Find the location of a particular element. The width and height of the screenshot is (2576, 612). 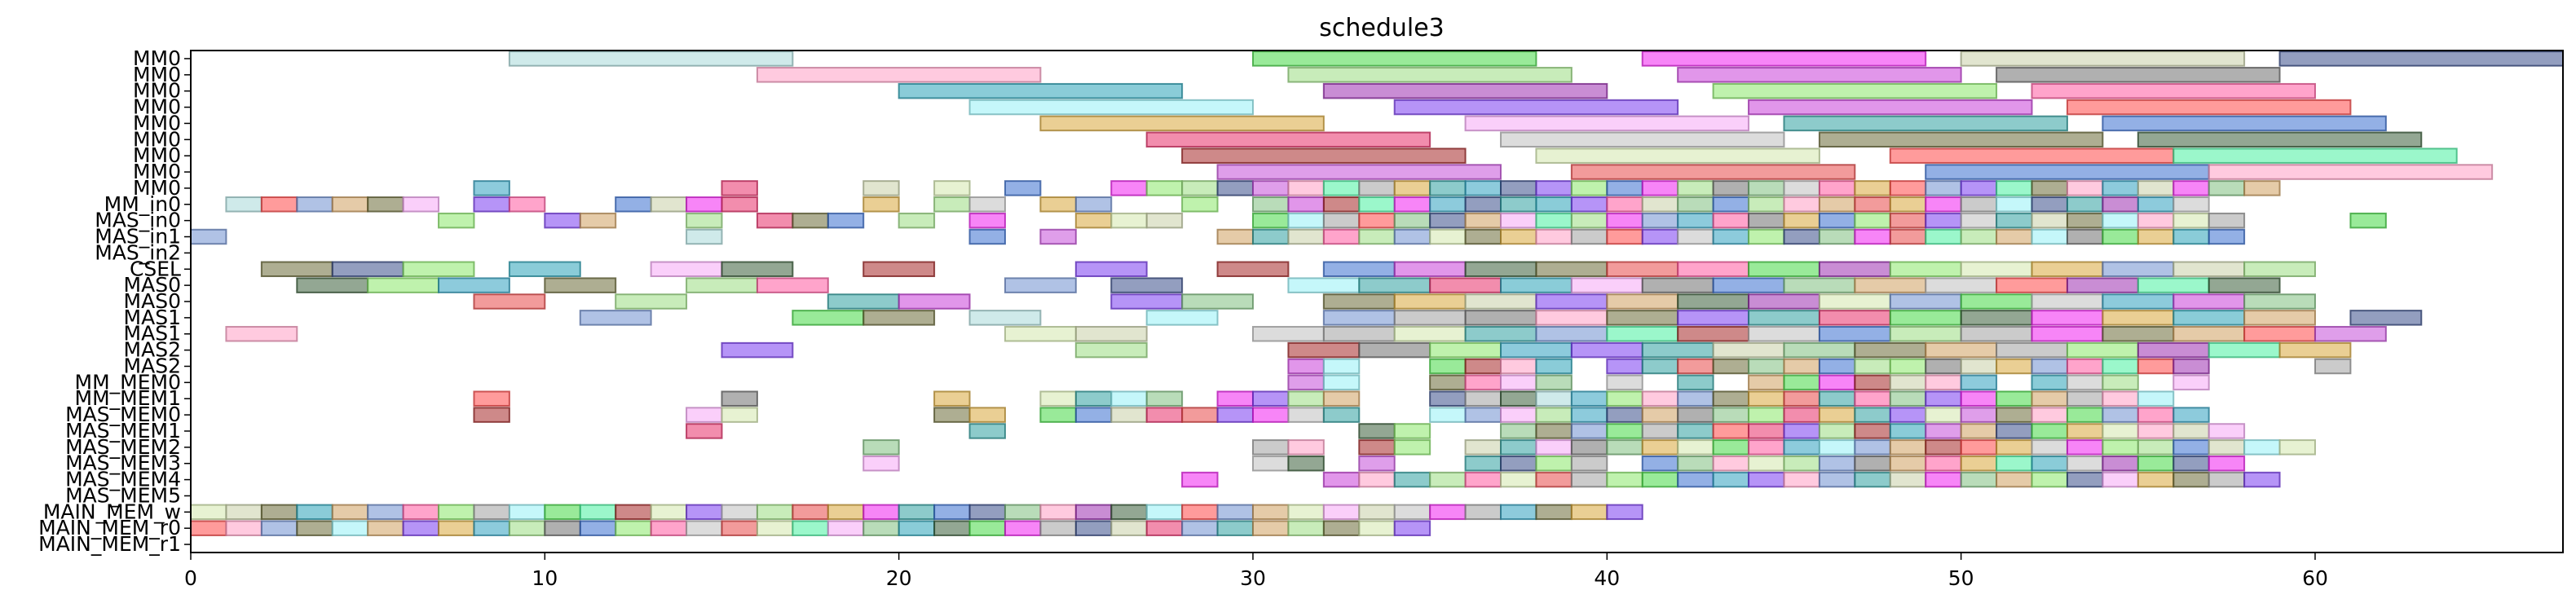

y-tick-label-28: MAIN_MEM_w is located at coordinates (112, 511).